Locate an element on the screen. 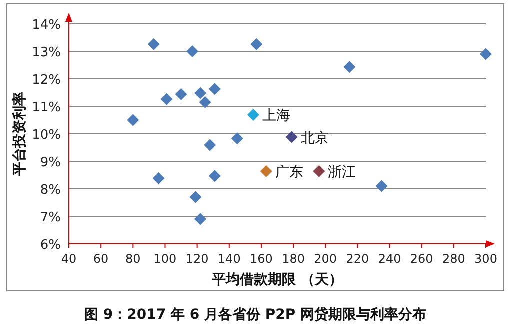  y-tick-label: 6% is located at coordinates (50, 245).